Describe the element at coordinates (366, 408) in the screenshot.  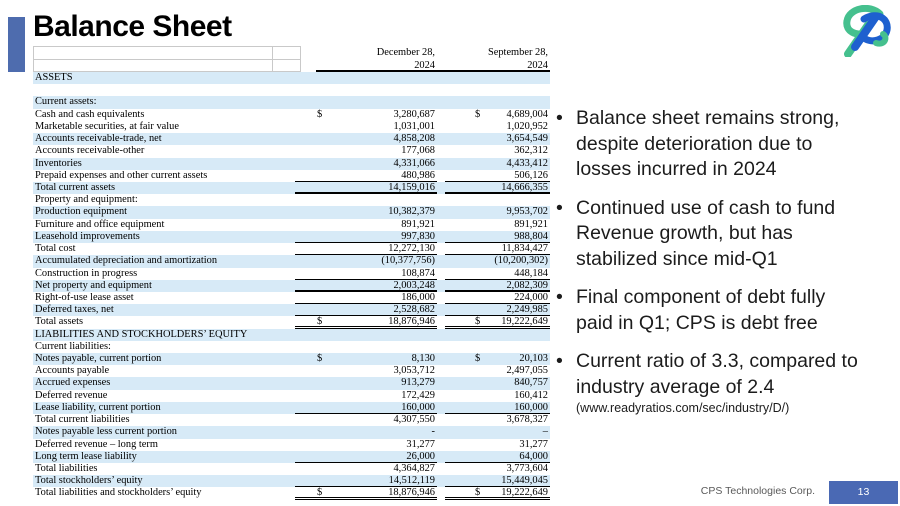
I see `value-dec-2024: 160,000` at that location.